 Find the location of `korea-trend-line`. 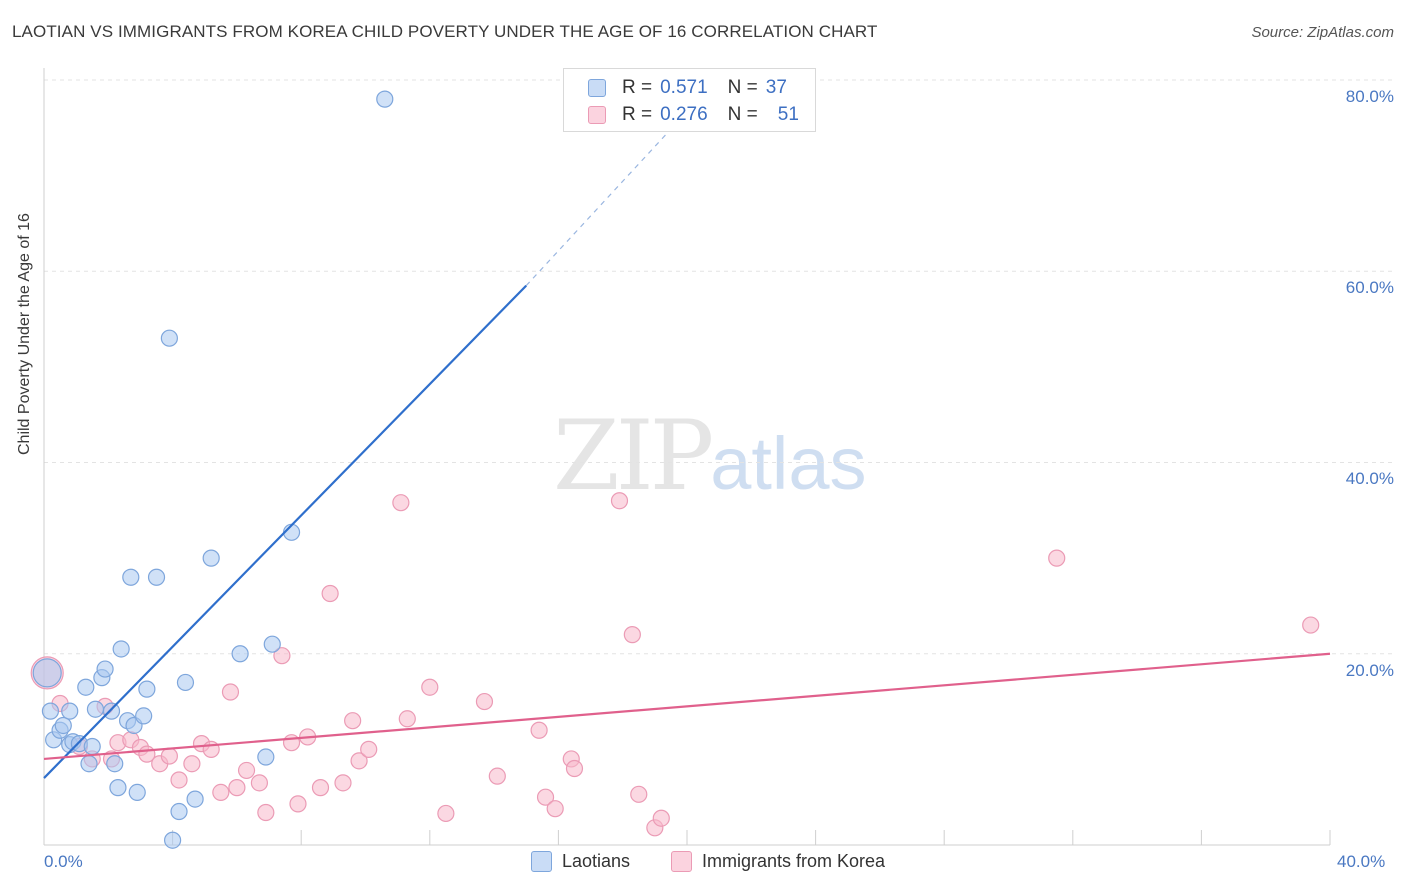

korea-trend-line is located at coordinates (687, 706).